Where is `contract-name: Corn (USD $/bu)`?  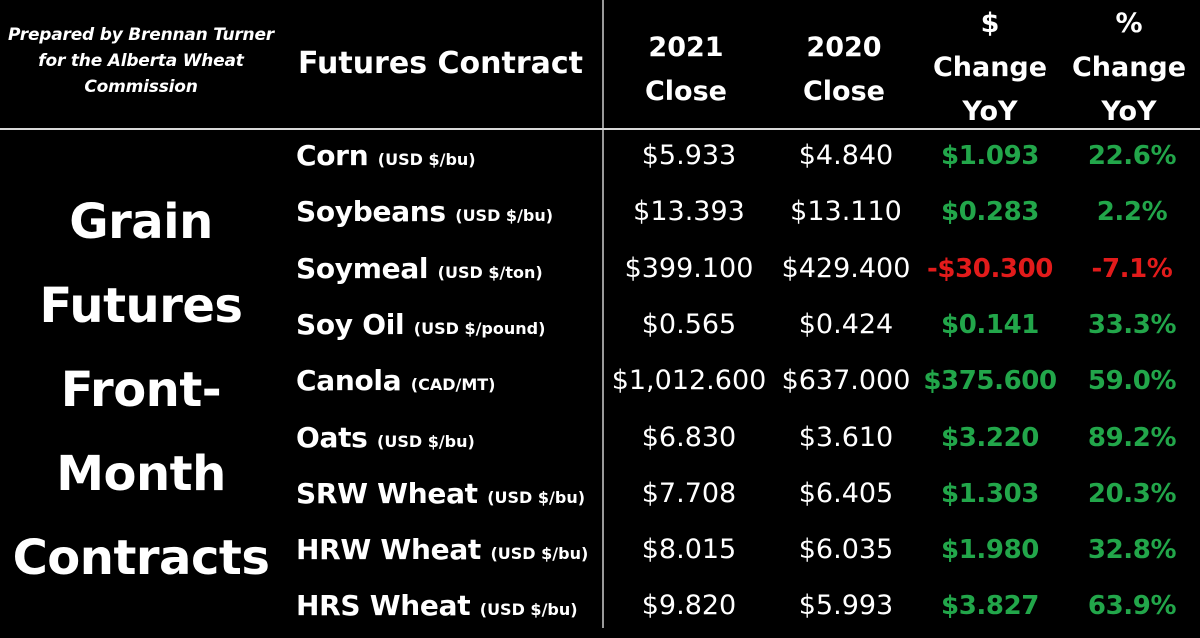
contract-name: Corn (USD $/bu) is located at coordinates (386, 156).